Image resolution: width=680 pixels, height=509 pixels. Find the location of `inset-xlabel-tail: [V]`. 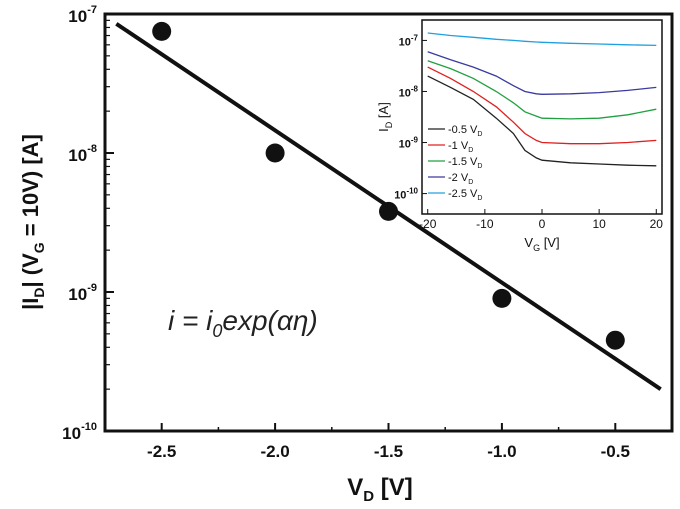

inset-xlabel-tail: [V] is located at coordinates (550, 242).